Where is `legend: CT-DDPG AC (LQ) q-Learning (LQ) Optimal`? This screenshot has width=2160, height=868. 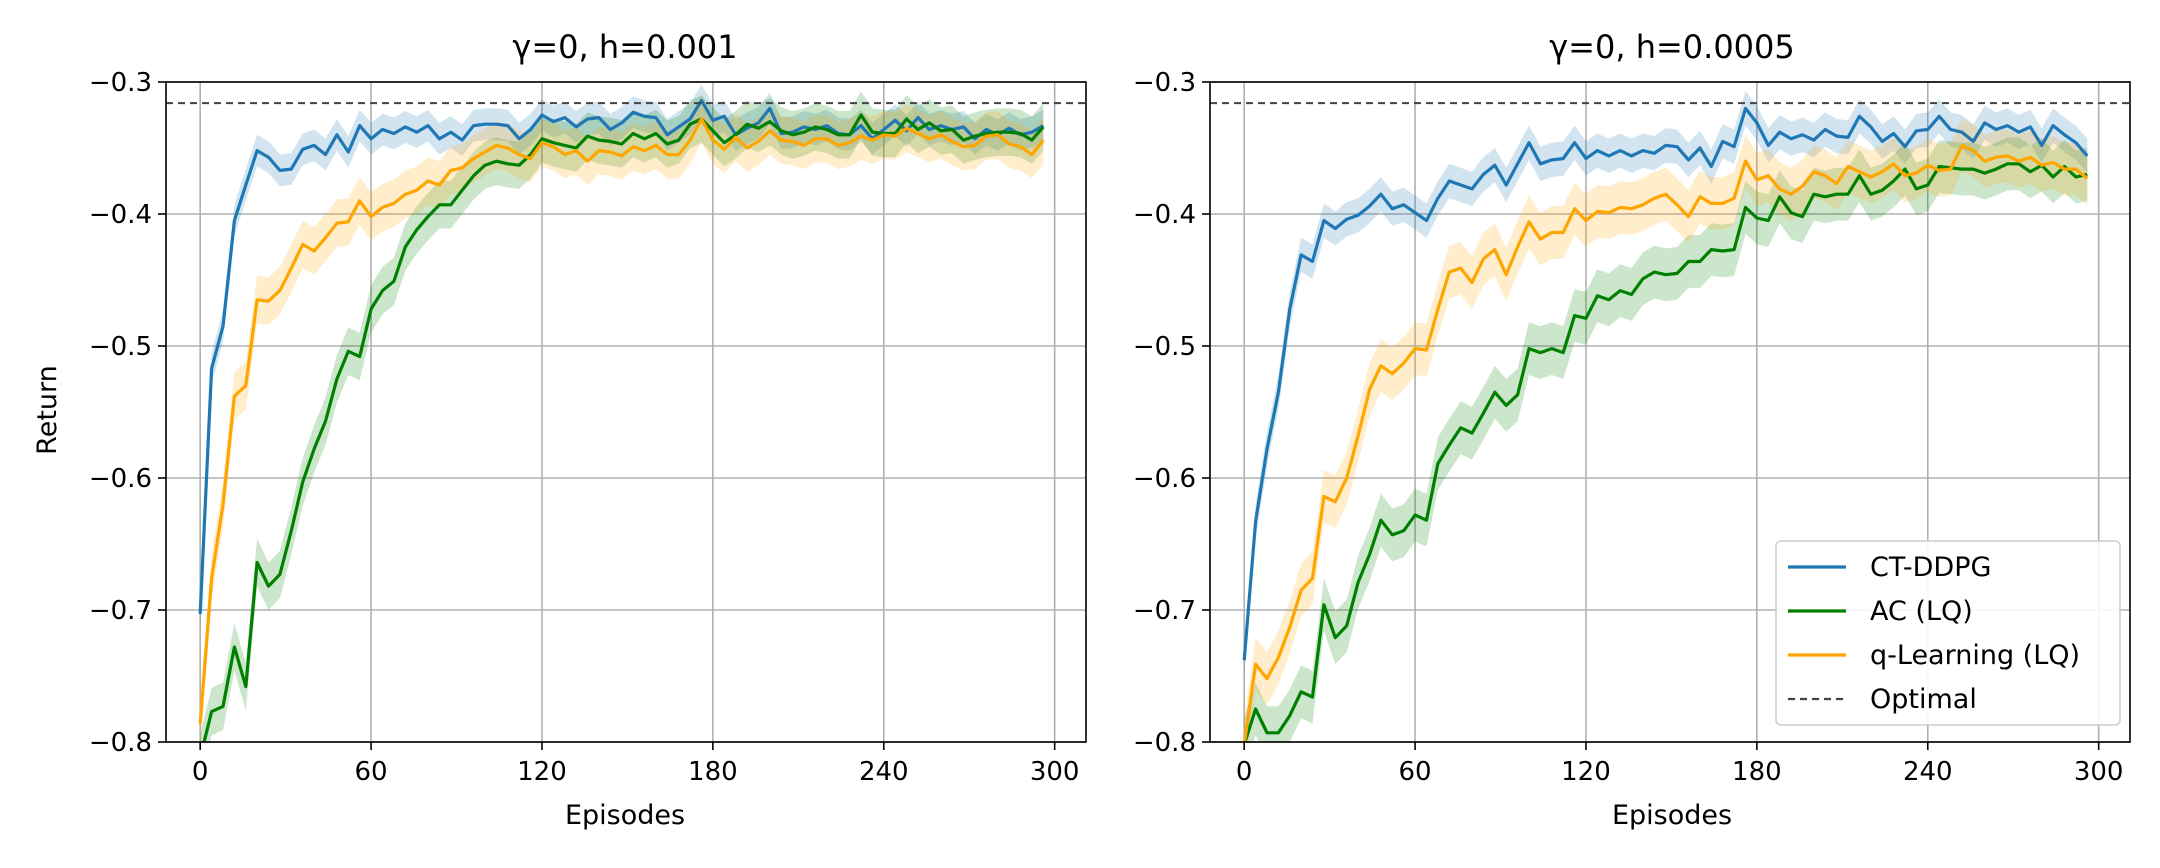
legend: CT-DDPG AC (LQ) q-Learning (LQ) Optimal is located at coordinates (1948, 633).